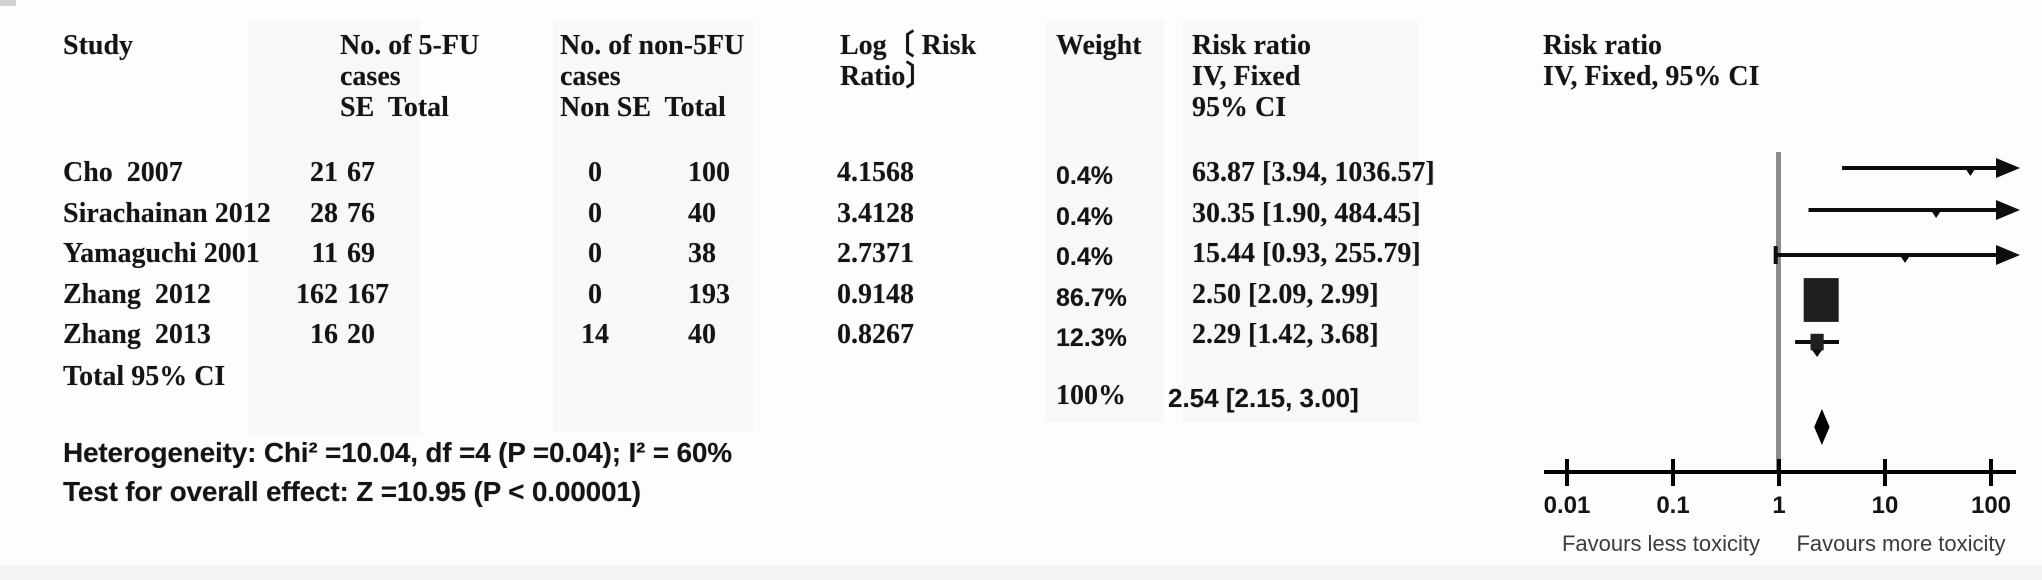 The width and height of the screenshot is (2042, 580). Describe the element at coordinates (361, 334) in the screenshot. I see `cell-total: 20` at that location.